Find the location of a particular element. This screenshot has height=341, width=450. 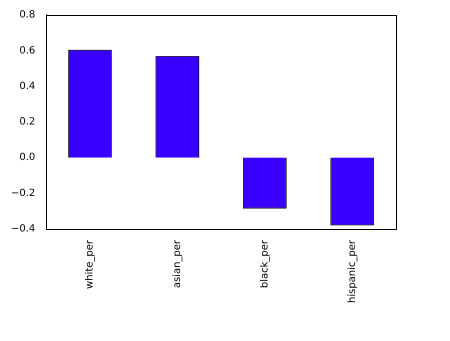

y-tick-label: 0.2 is located at coordinates (27, 122).